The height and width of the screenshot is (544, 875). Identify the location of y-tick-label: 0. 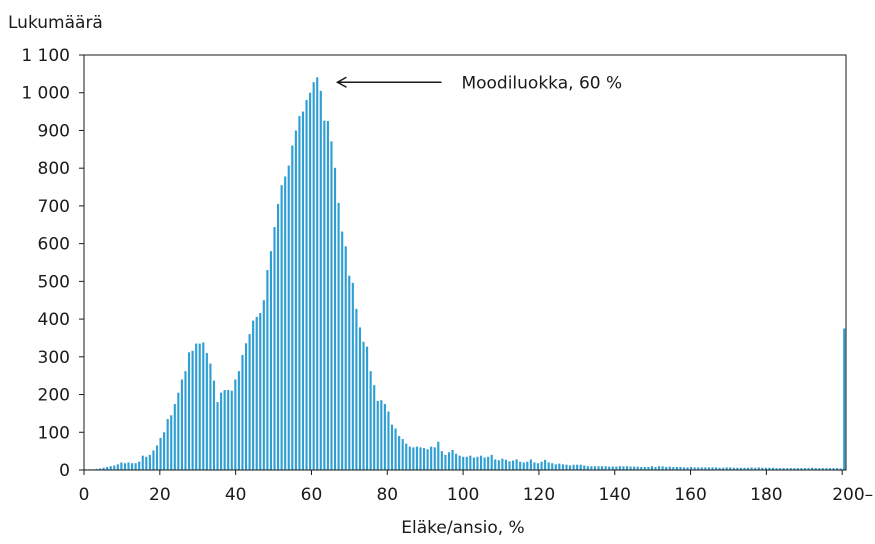
(64, 471).